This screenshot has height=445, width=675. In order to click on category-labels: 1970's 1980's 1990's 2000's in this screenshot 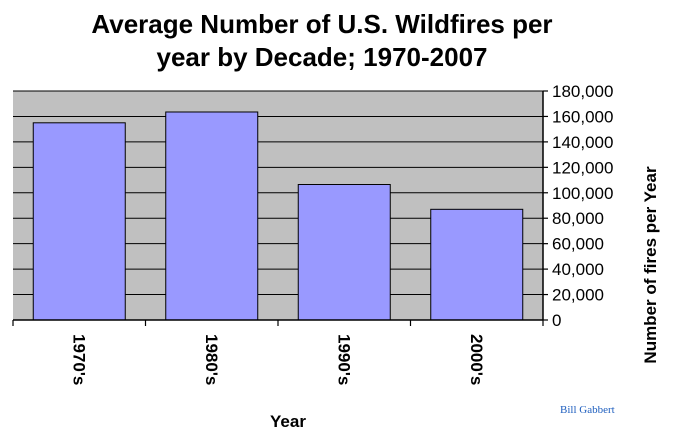, I will do `click(277, 359)`.